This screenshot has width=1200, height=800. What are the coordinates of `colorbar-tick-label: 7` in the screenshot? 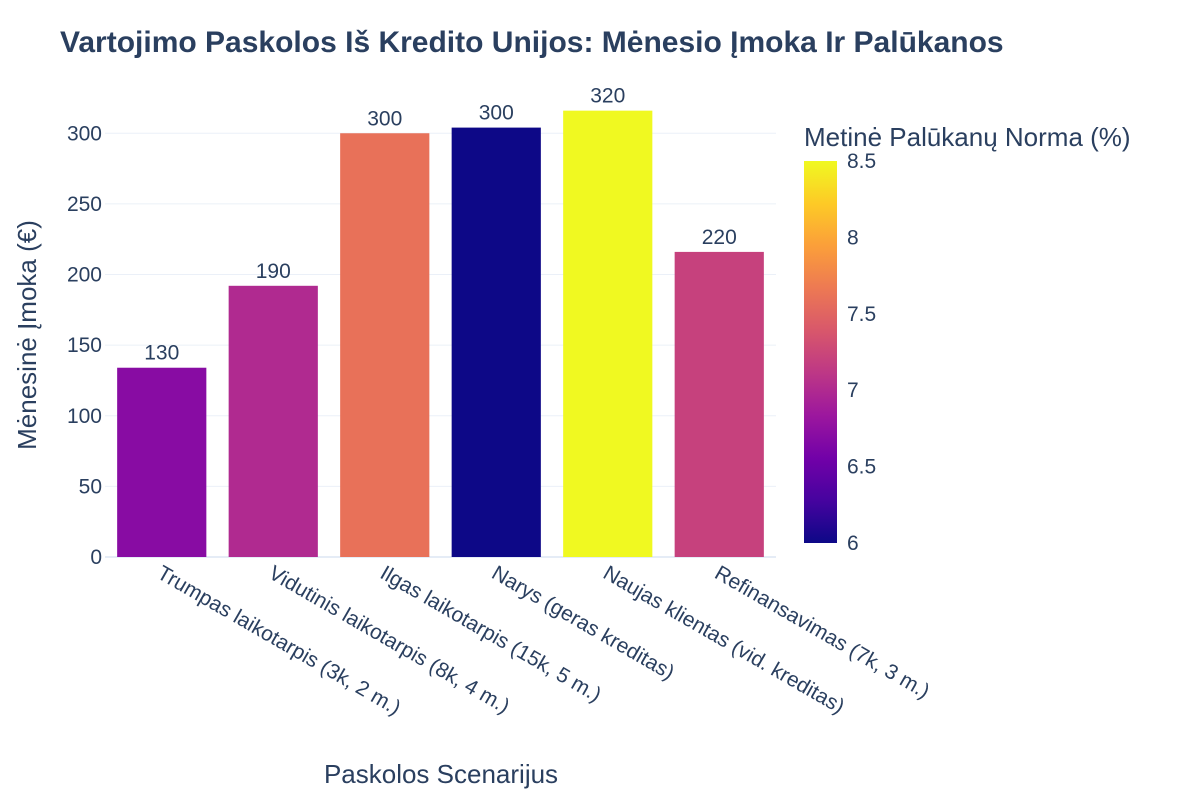 It's located at (853, 390).